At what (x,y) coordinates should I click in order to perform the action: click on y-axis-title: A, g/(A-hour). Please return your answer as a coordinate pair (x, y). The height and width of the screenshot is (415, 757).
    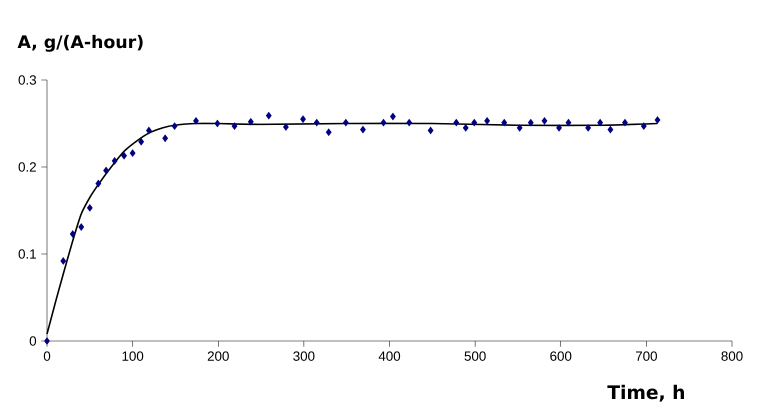
    Looking at the image, I should click on (80, 43).